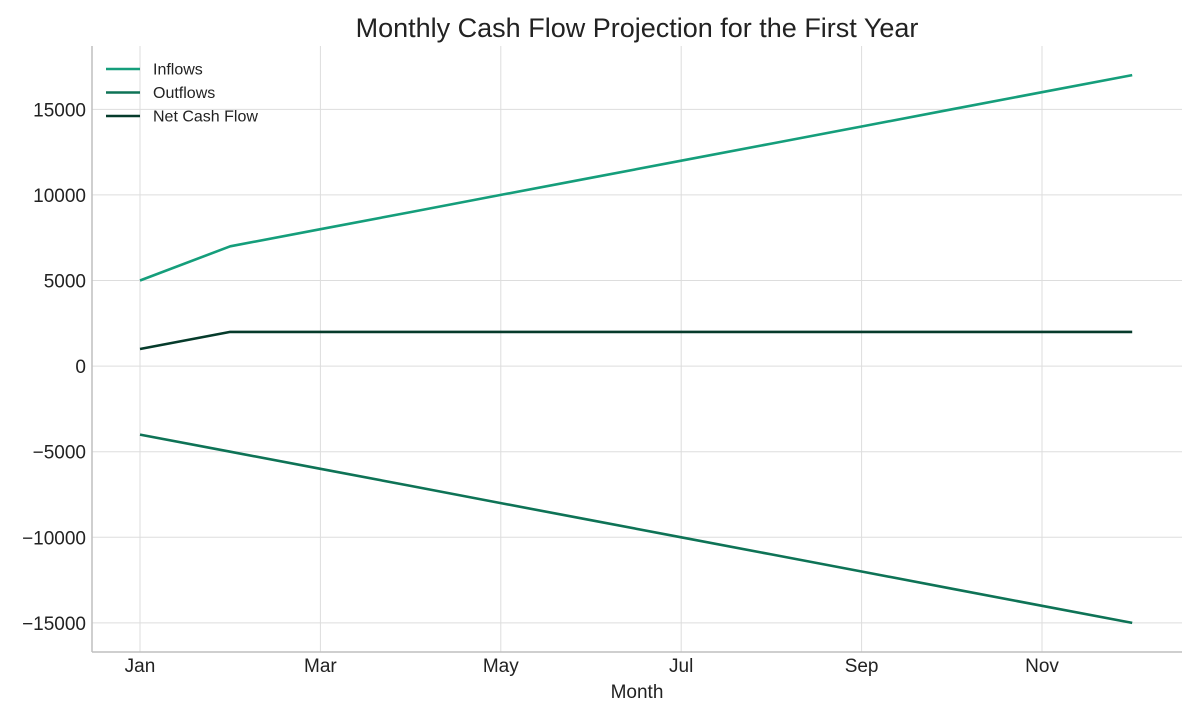 Image resolution: width=1200 pixels, height=720 pixels. I want to click on x-tick-label: Mar, so click(320, 666).